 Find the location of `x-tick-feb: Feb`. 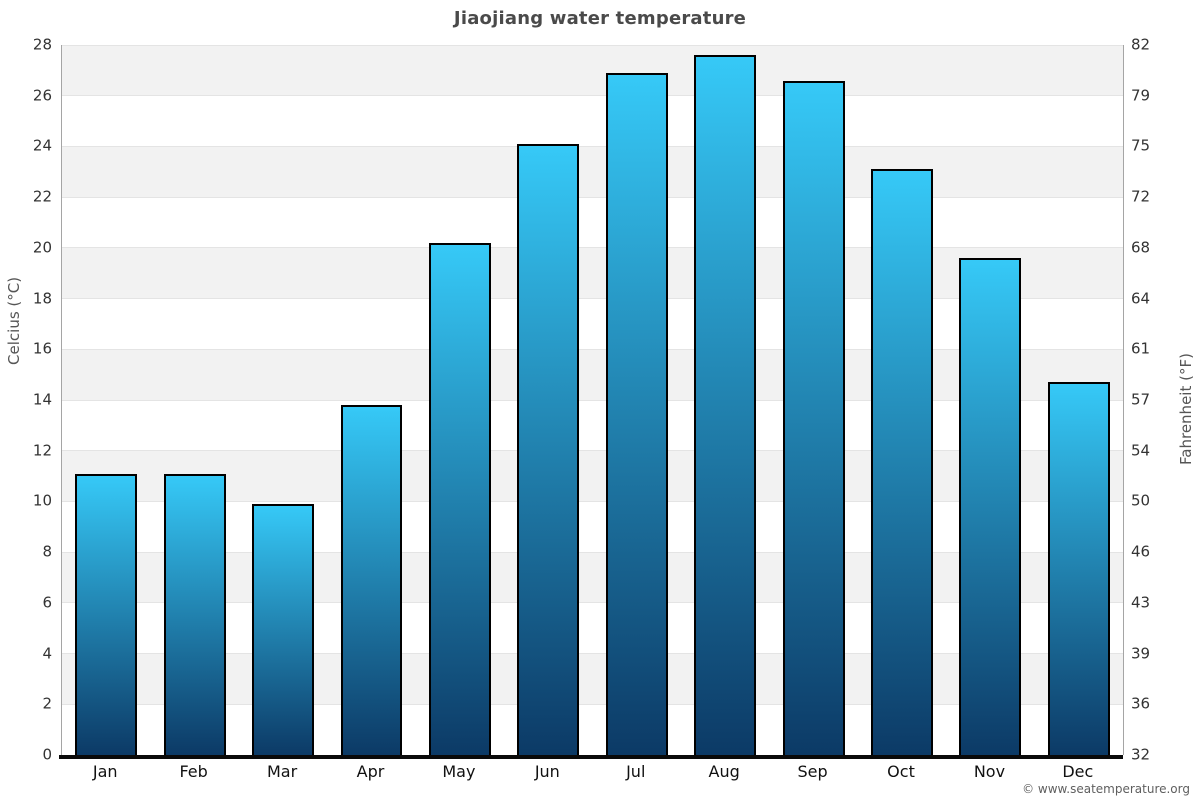

x-tick-feb: Feb is located at coordinates (193, 771).